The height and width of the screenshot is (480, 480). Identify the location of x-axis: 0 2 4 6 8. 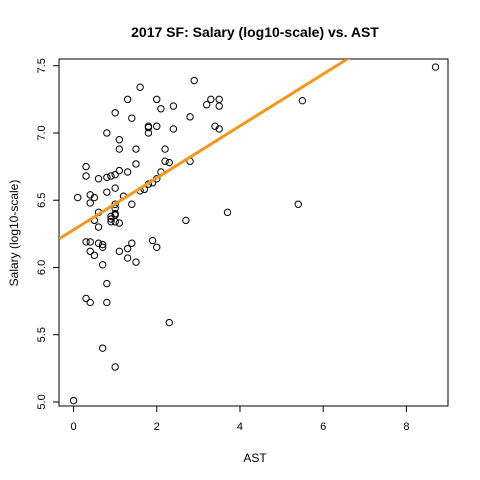
(239, 419).